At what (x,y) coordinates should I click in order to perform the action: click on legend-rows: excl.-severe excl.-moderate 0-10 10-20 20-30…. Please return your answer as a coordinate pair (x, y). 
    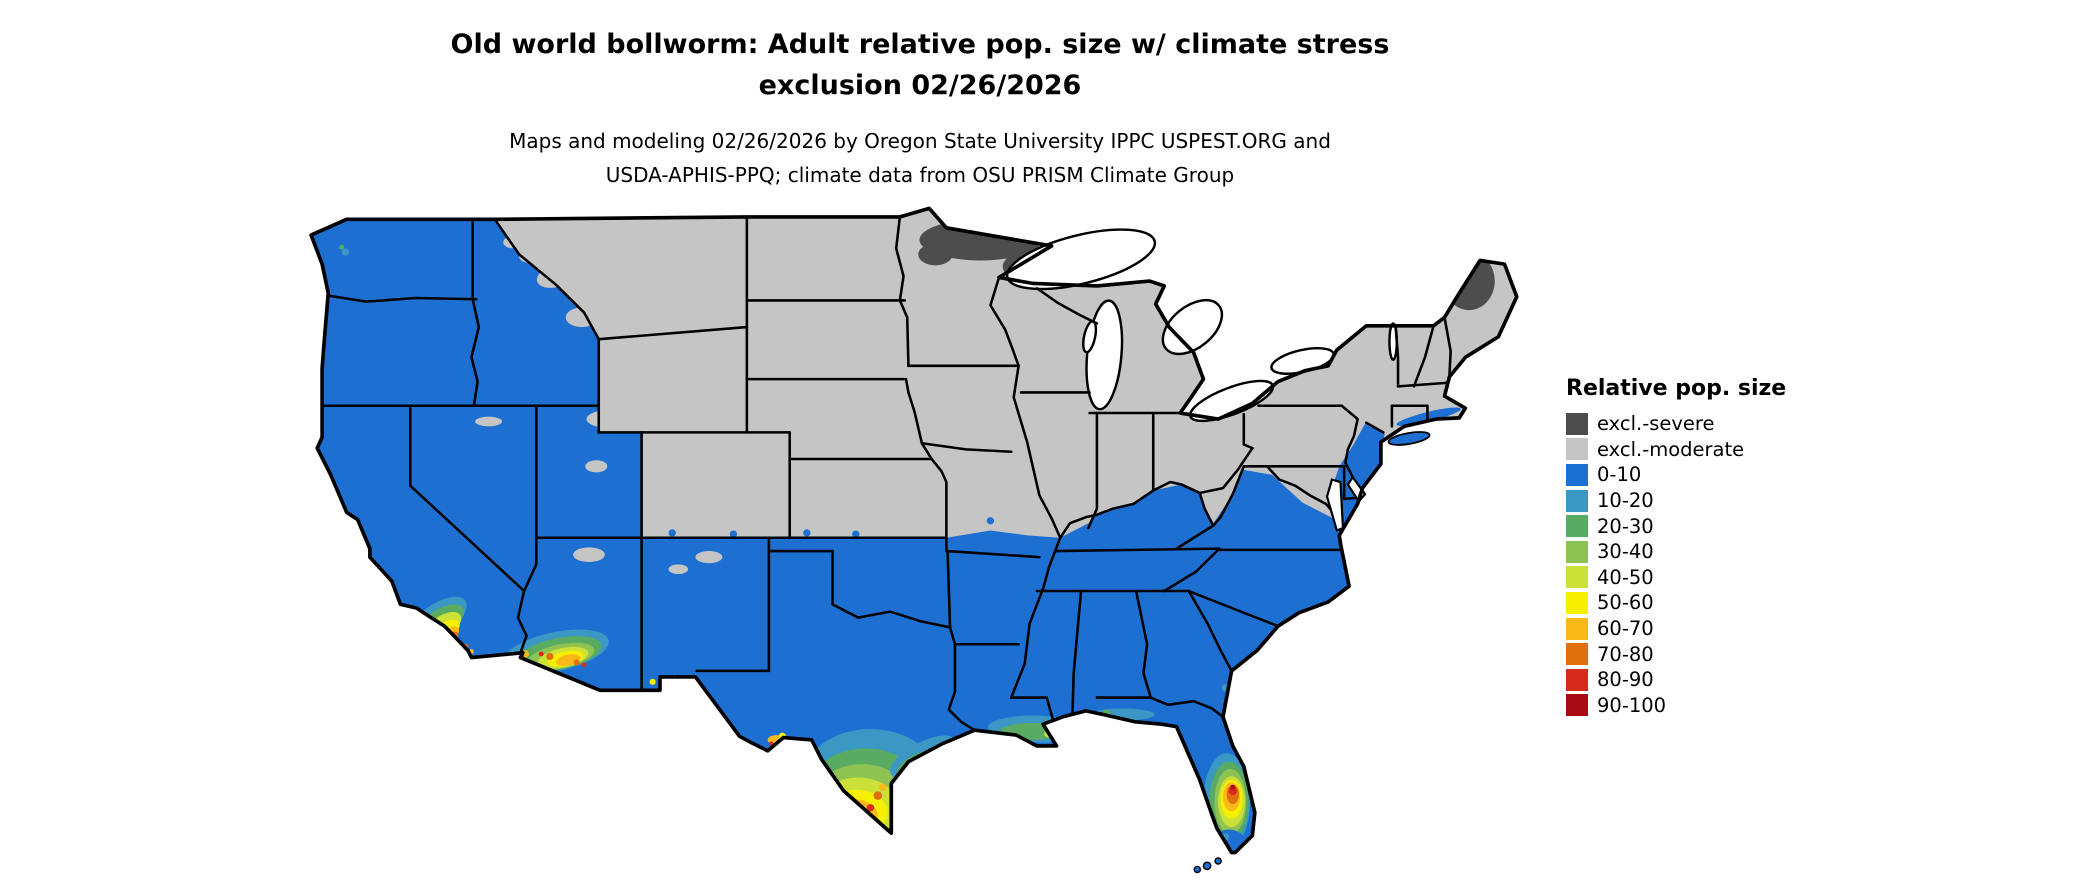
    Looking at the image, I should click on (1676, 564).